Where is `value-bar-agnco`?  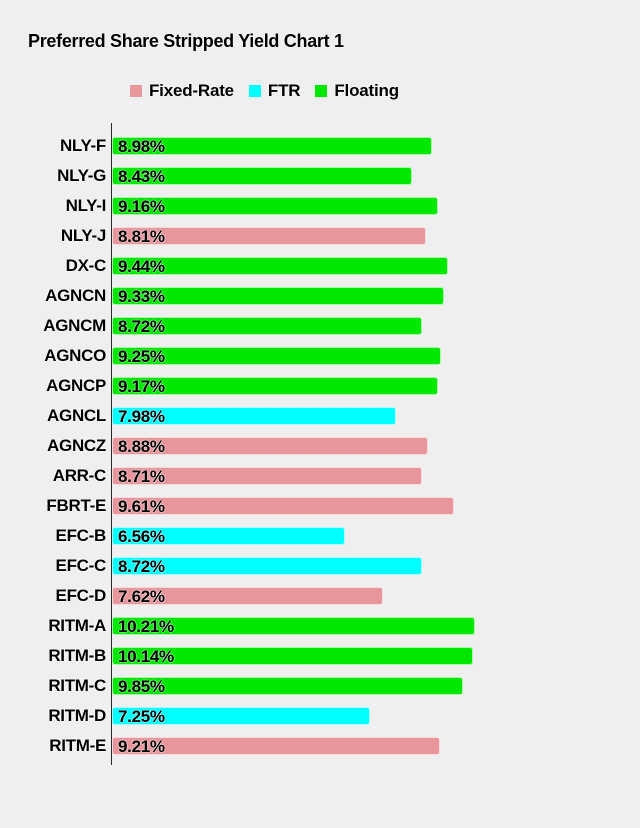
value-bar-agnco is located at coordinates (276, 356).